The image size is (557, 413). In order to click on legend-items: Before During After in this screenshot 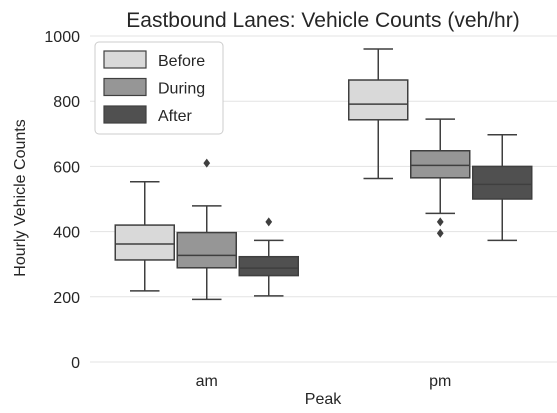, I will do `click(154, 87)`.